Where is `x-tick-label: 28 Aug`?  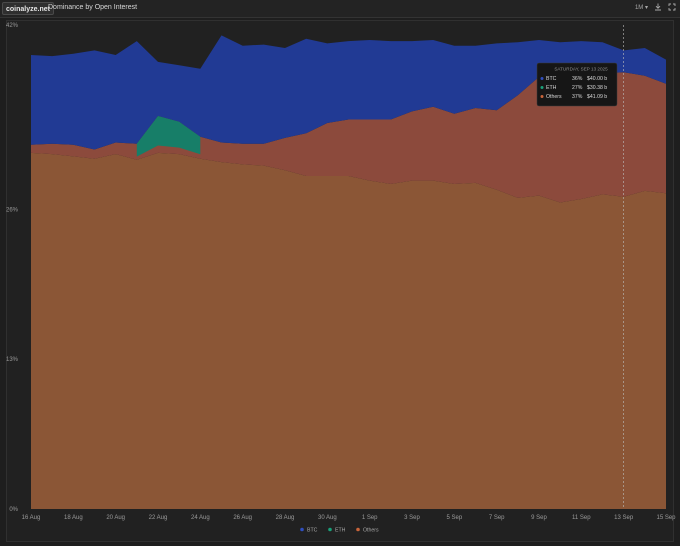 x-tick-label: 28 Aug is located at coordinates (285, 518).